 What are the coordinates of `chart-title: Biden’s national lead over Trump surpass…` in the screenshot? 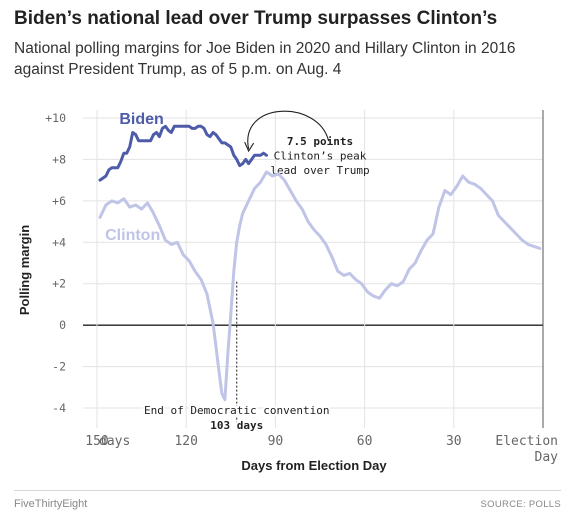 It's located at (256, 18).